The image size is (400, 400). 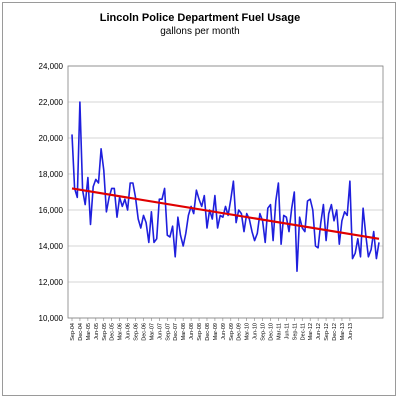 I want to click on x-tick-label: Jun-13, so click(x=351, y=331).